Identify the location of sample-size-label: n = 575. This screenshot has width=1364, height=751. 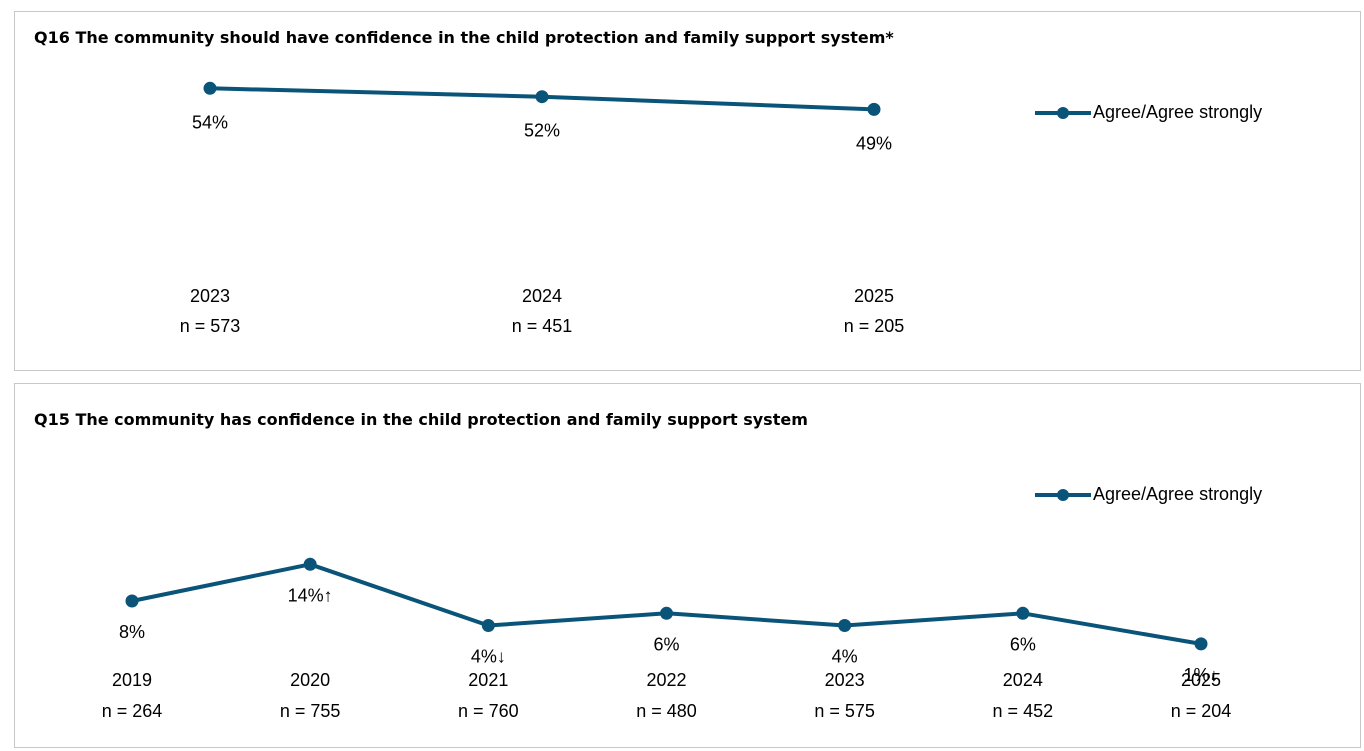
(844, 711).